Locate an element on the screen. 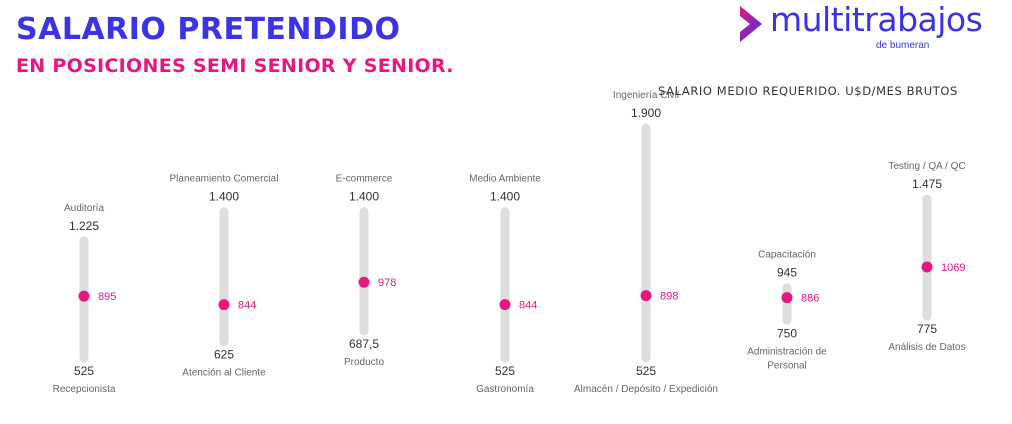  top-category-label: E-commerce is located at coordinates (364, 179).